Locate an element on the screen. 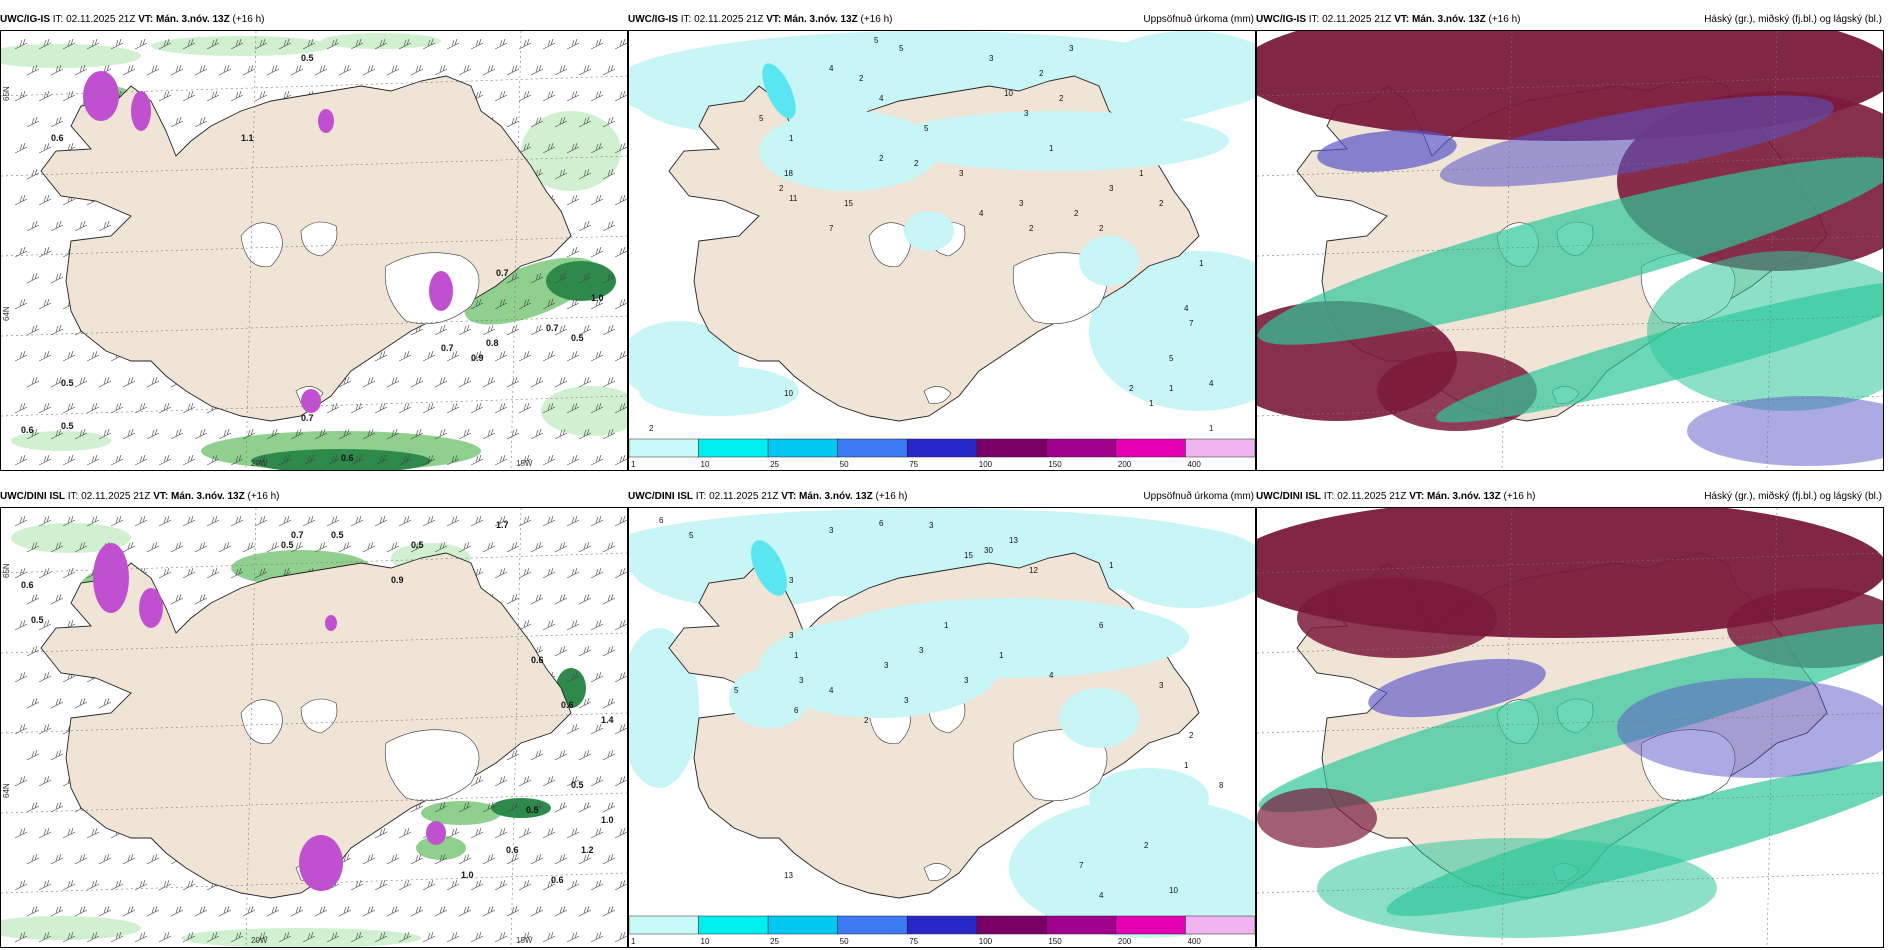  value-label: 4 is located at coordinates (831, 68).